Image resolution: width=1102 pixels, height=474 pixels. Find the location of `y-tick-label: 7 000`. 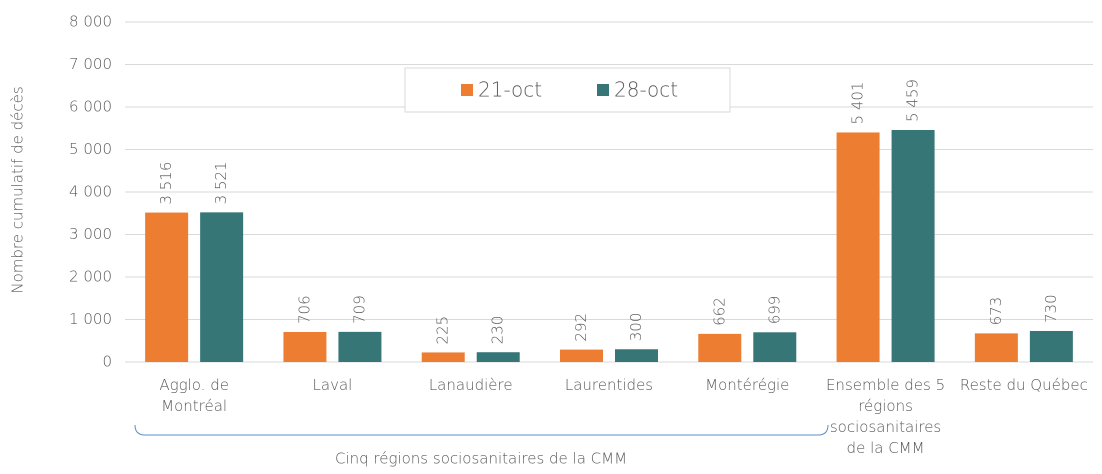

y-tick-label: 7 000 is located at coordinates (90, 64).